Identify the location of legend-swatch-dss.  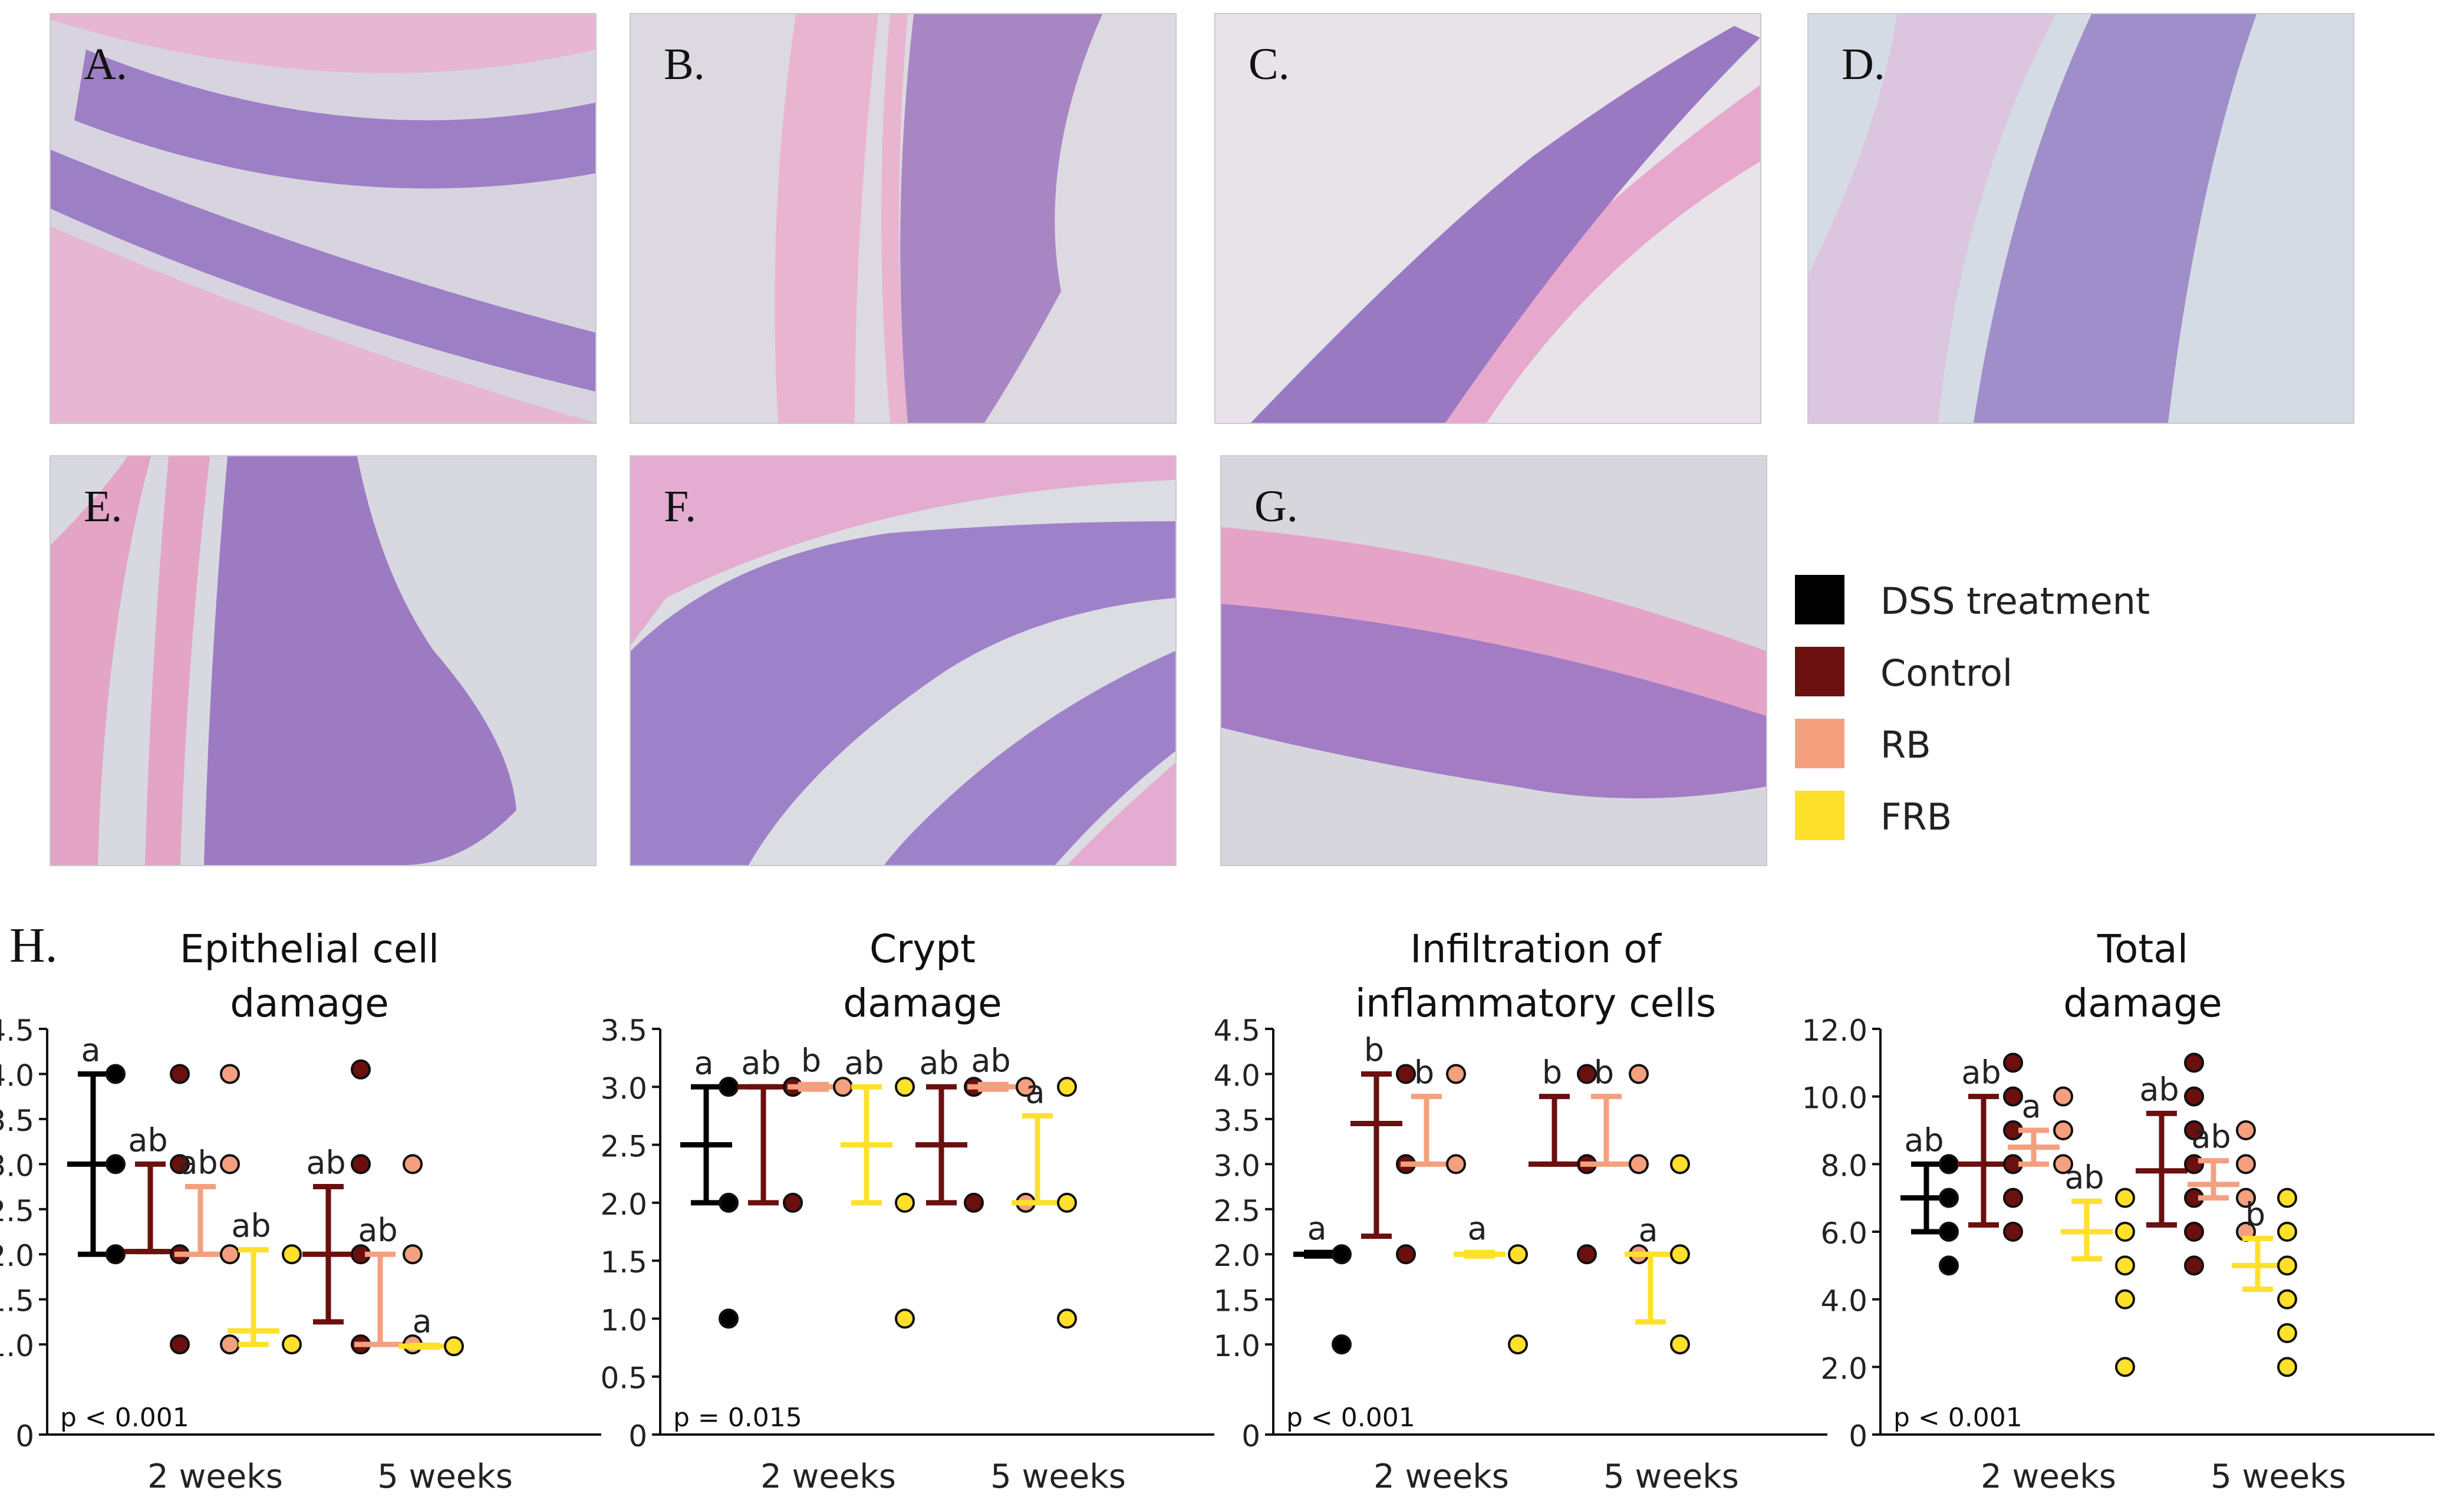
(1819, 599).